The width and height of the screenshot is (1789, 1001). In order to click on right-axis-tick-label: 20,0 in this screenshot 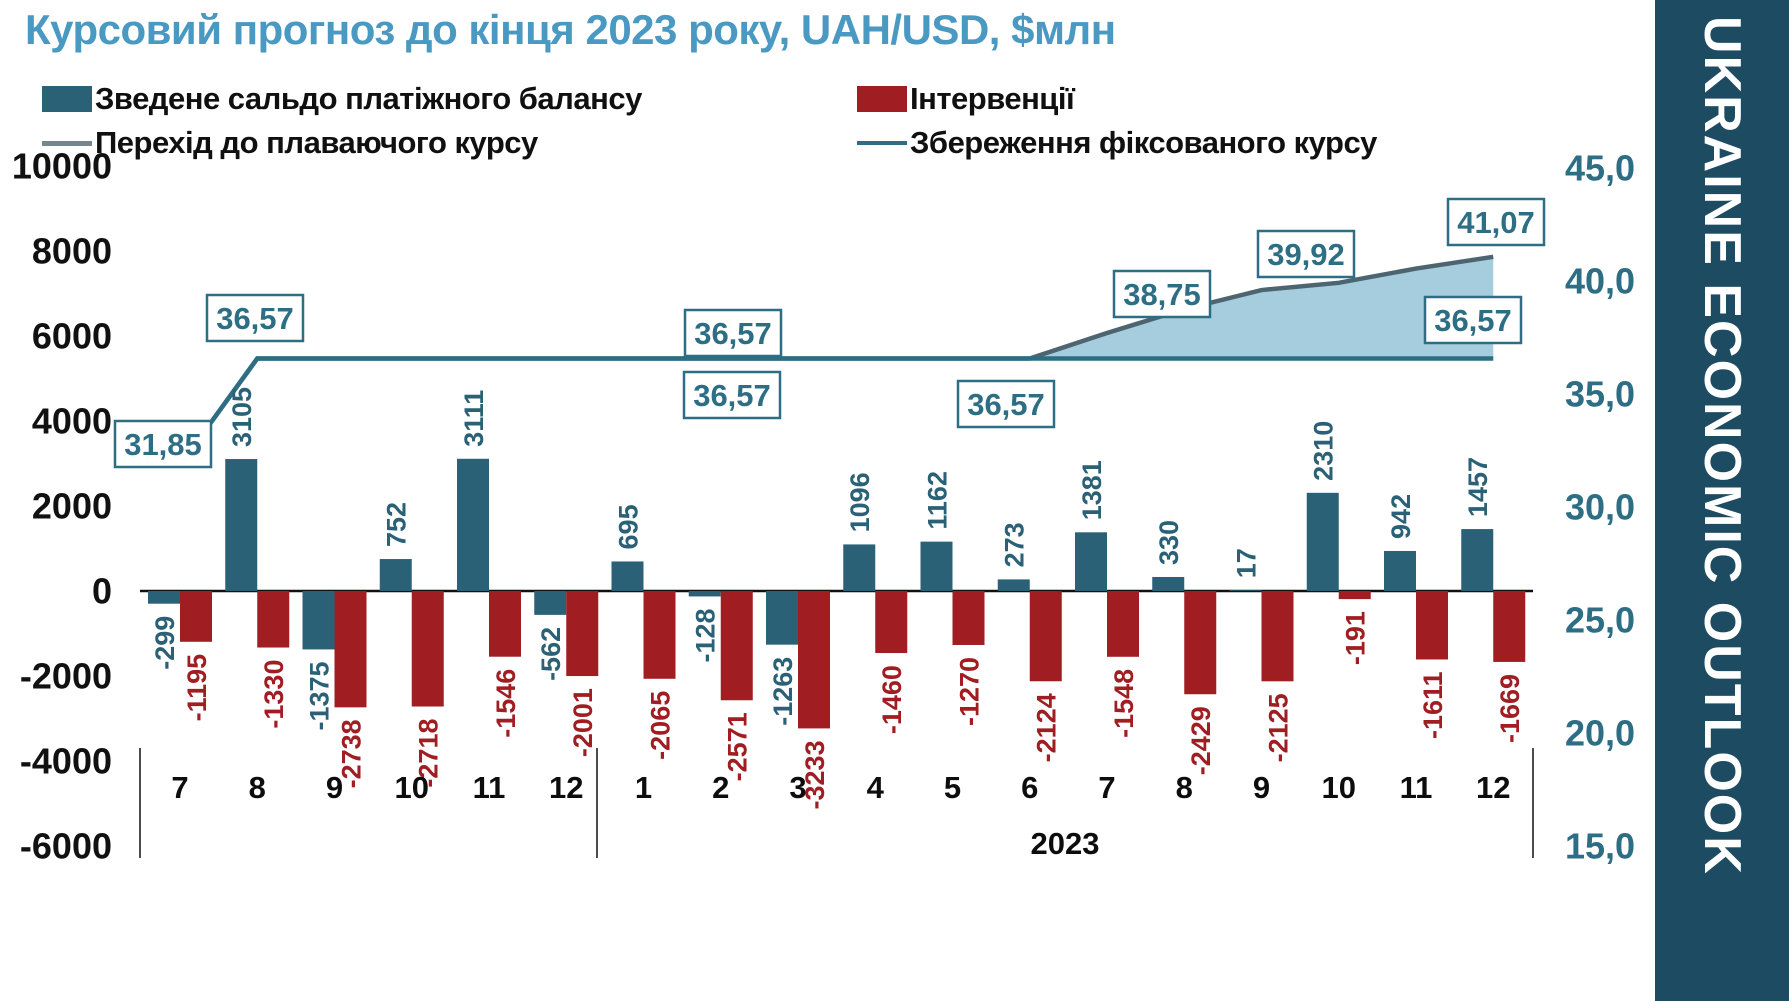, I will do `click(1600, 733)`.